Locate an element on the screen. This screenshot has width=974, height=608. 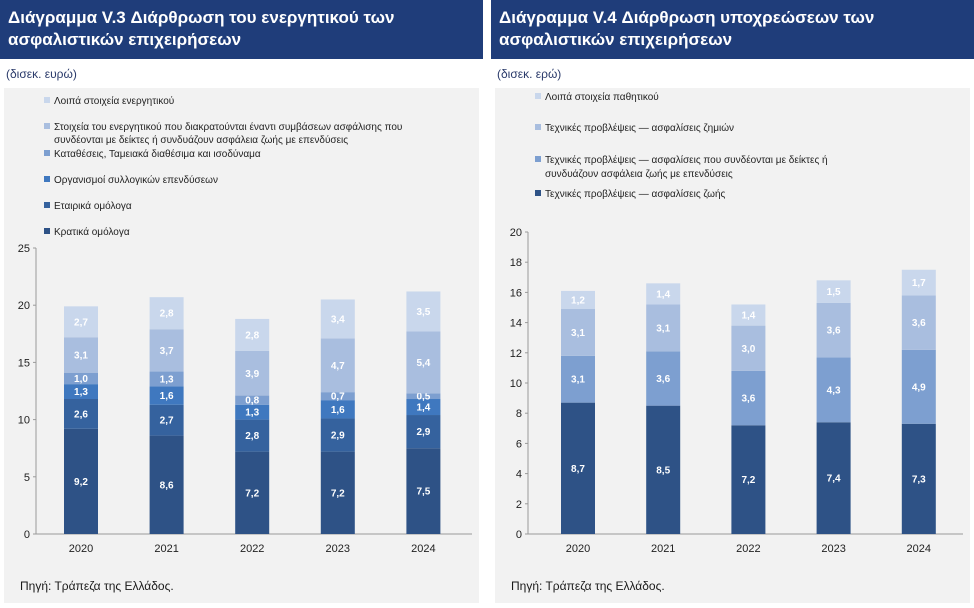
data-label: 4,7 is located at coordinates (338, 366).